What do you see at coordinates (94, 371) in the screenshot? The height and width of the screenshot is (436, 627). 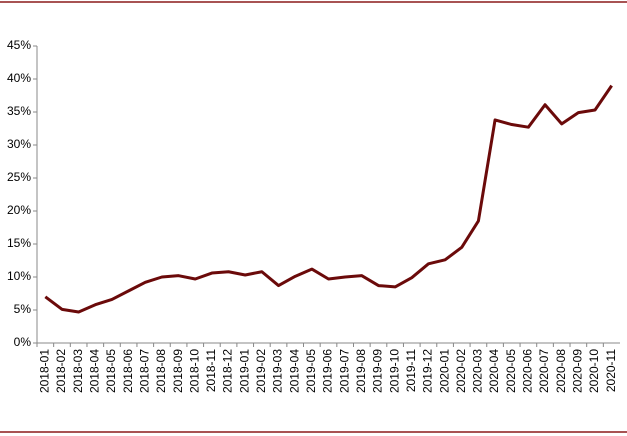 I see `x-tick-label: 2018-04` at bounding box center [94, 371].